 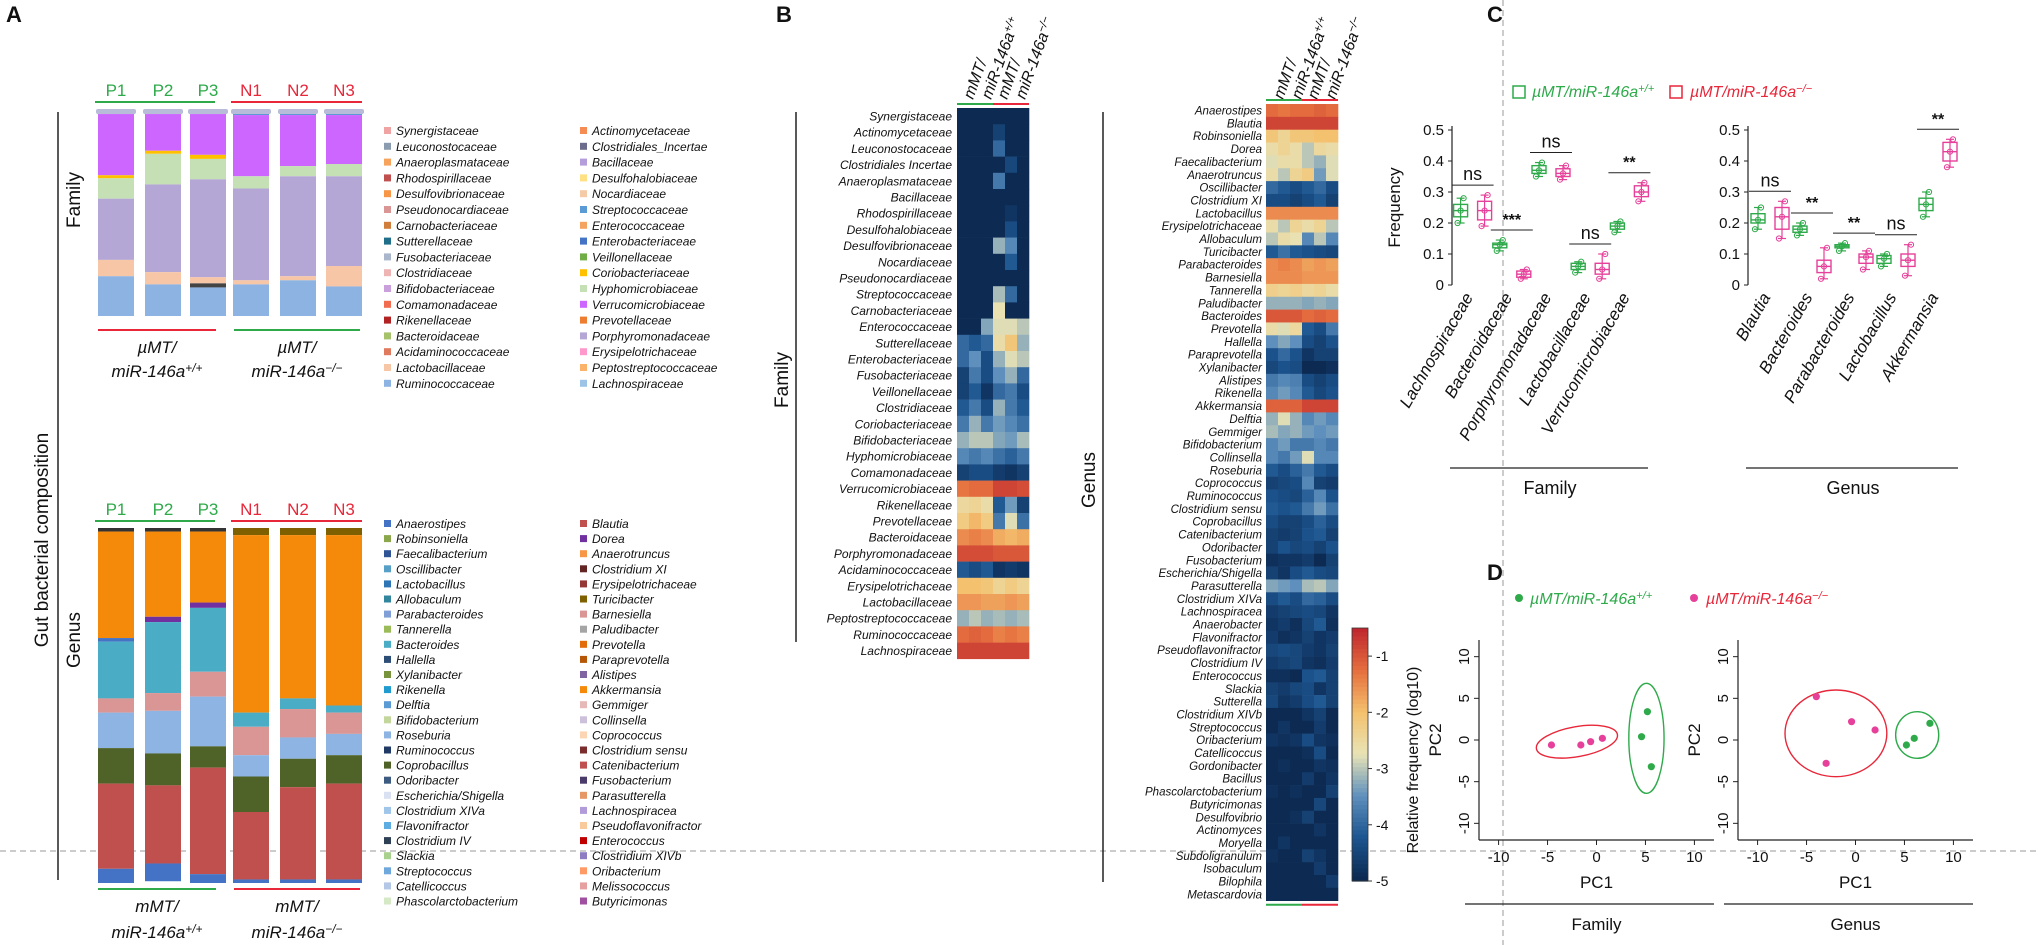 I want to click on group-label: Genus, so click(x=1855, y=924).